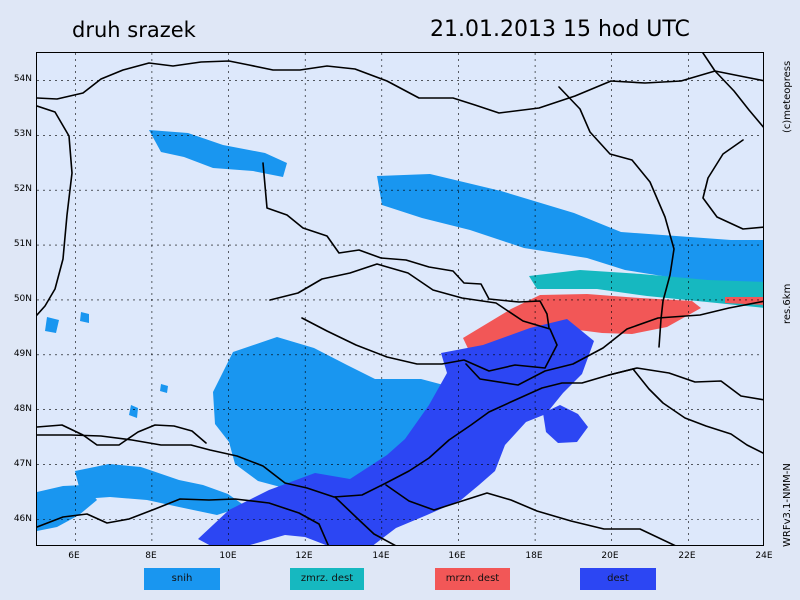 The image size is (800, 600). Describe the element at coordinates (616, 217) in the screenshot. I see `border-poland-belarus-ukraine` at that location.